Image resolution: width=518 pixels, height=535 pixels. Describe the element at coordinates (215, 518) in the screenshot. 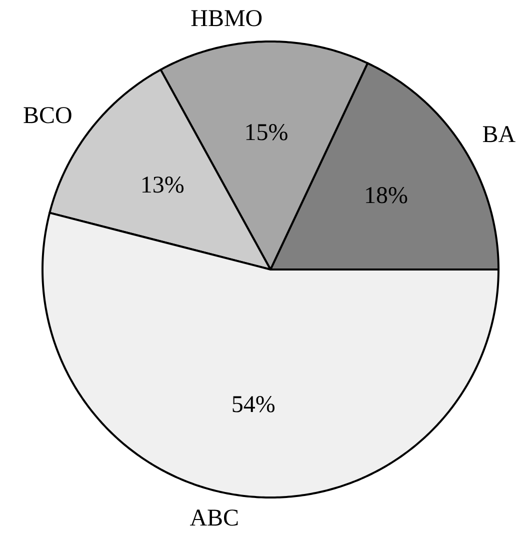

I see `slice-label: ABC` at that location.